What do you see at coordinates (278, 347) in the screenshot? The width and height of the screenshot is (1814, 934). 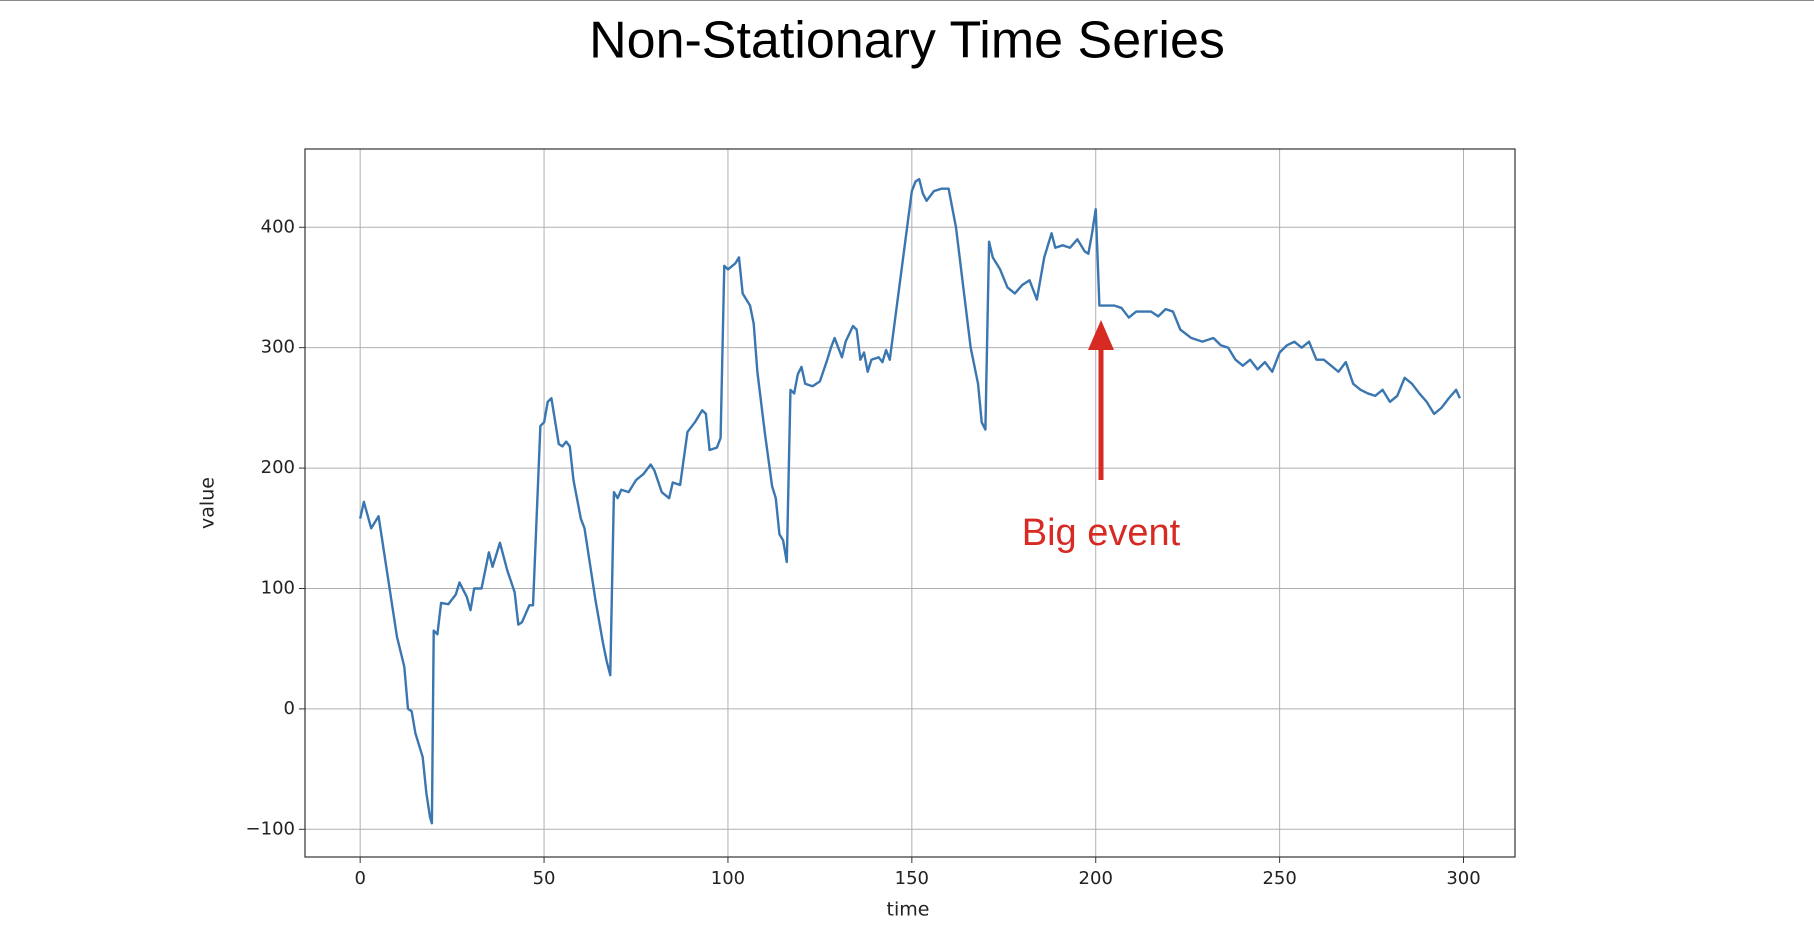 I see `y-tick-label: 300` at bounding box center [278, 347].